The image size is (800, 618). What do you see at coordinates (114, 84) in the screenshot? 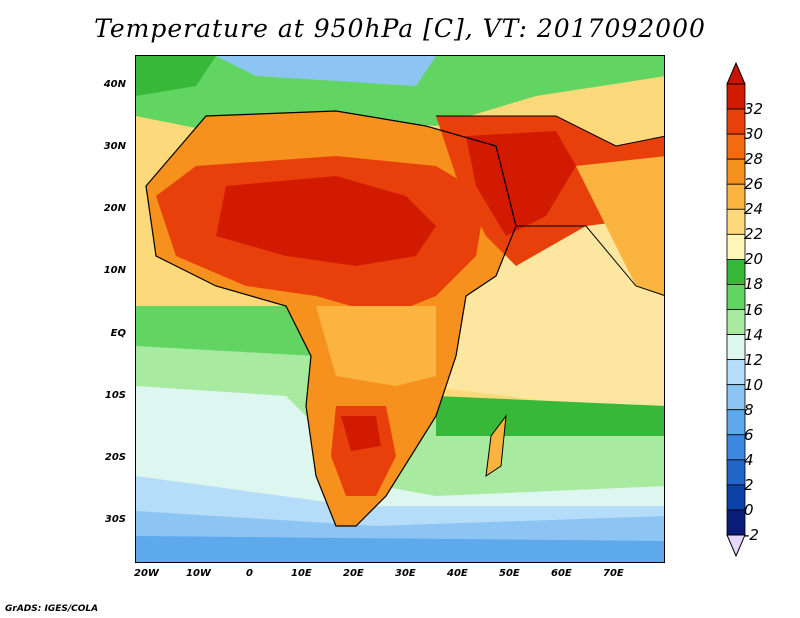
I see `lat-tick-label: 40N` at bounding box center [114, 84].